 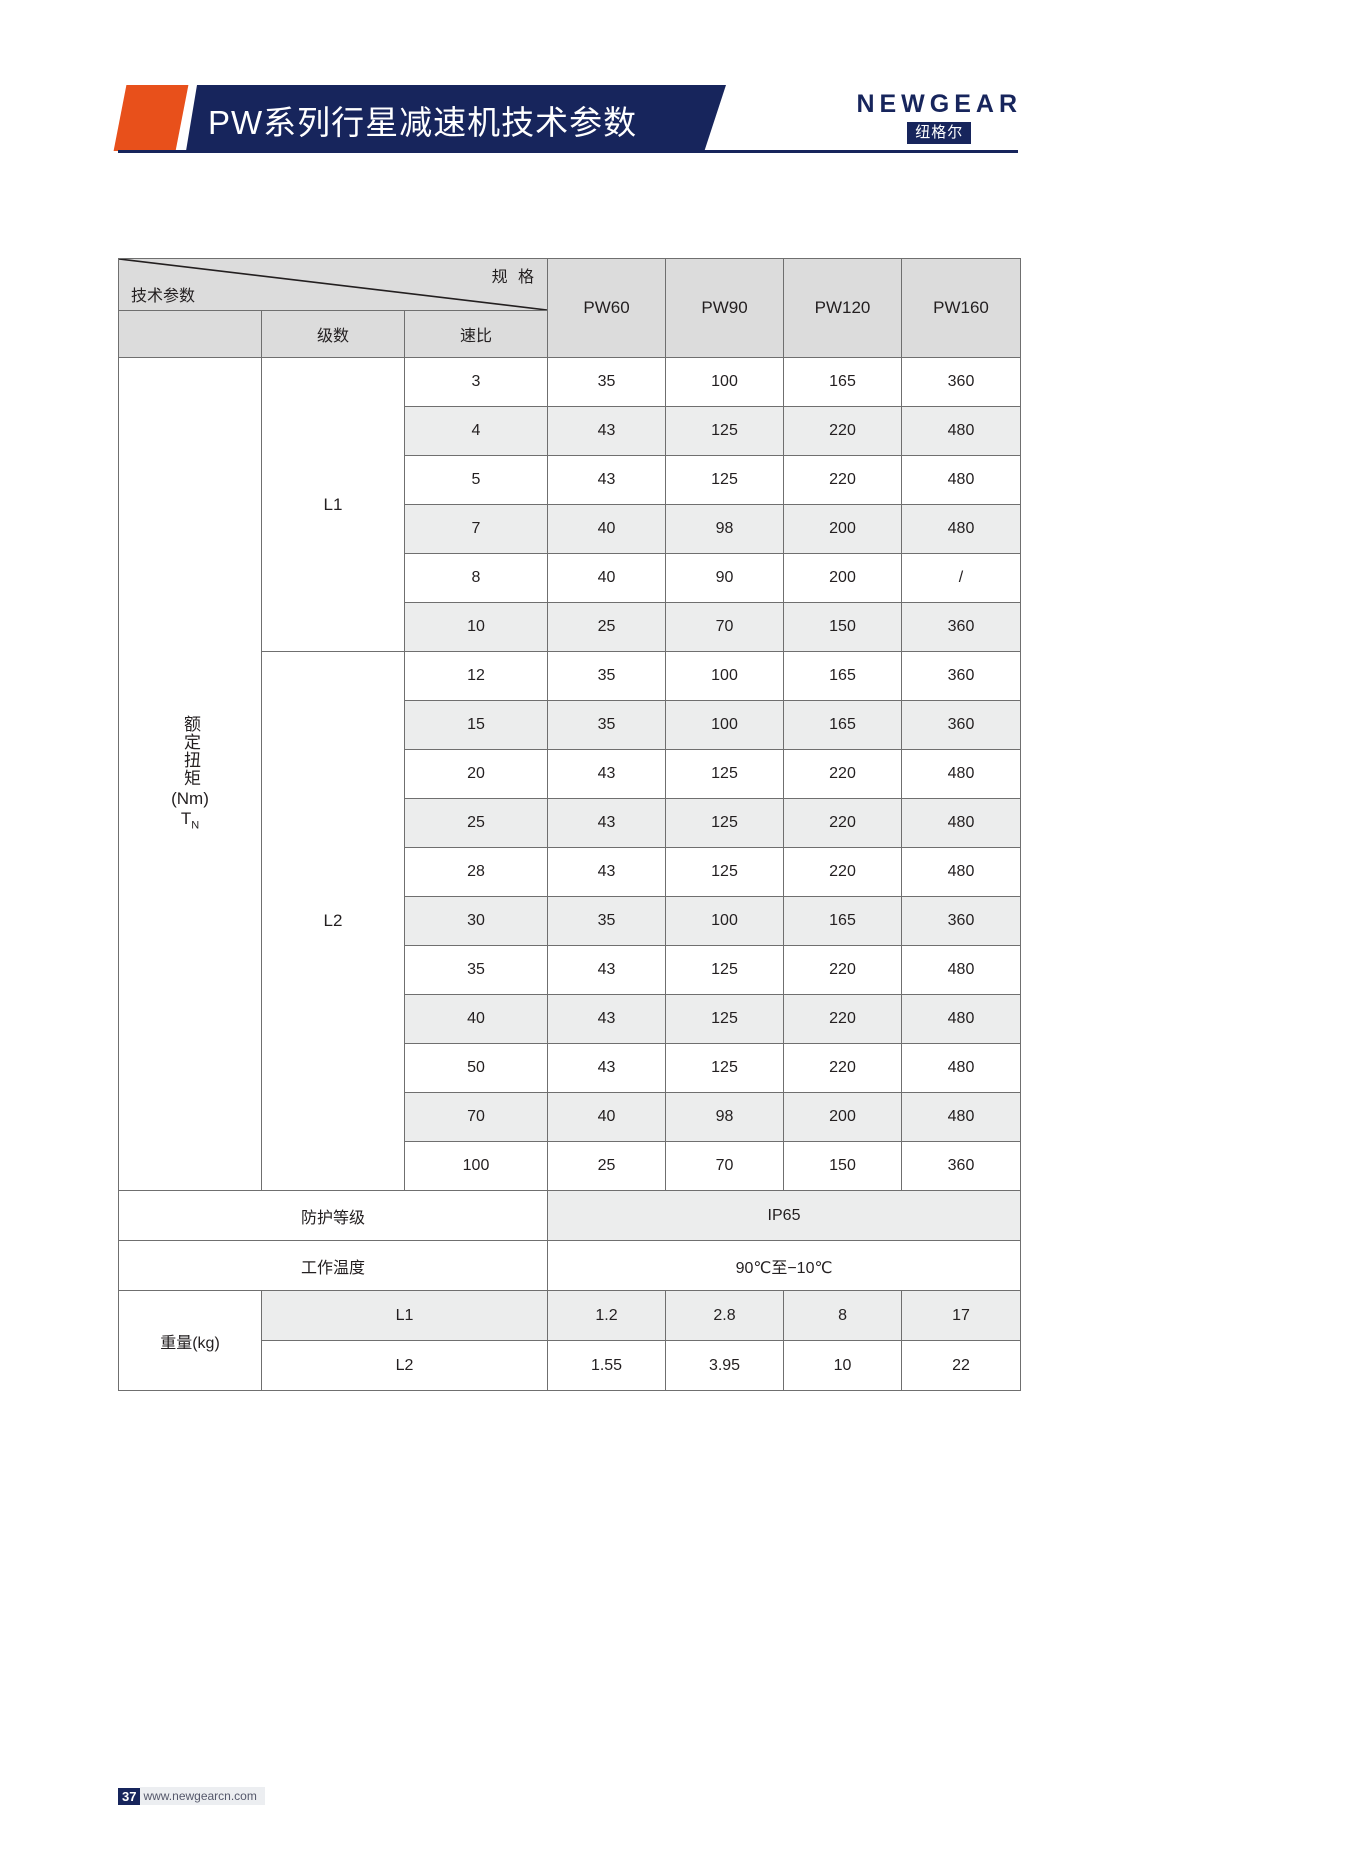 What do you see at coordinates (191, 751) in the screenshot?
I see `rated-torque-label-cn: 额定扭矩` at bounding box center [191, 751].